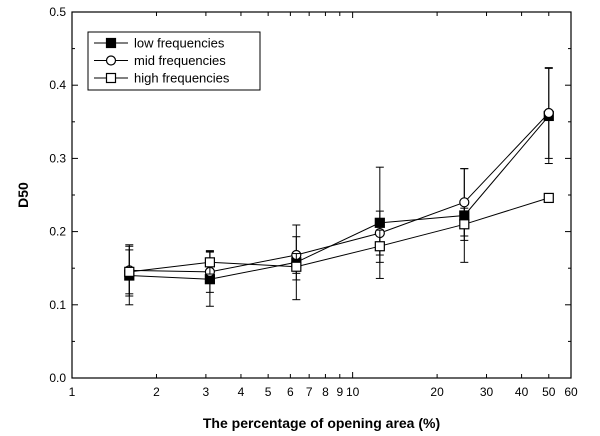 This screenshot has width=600, height=436. I want to click on legend-label: low frequencies, so click(179, 43).